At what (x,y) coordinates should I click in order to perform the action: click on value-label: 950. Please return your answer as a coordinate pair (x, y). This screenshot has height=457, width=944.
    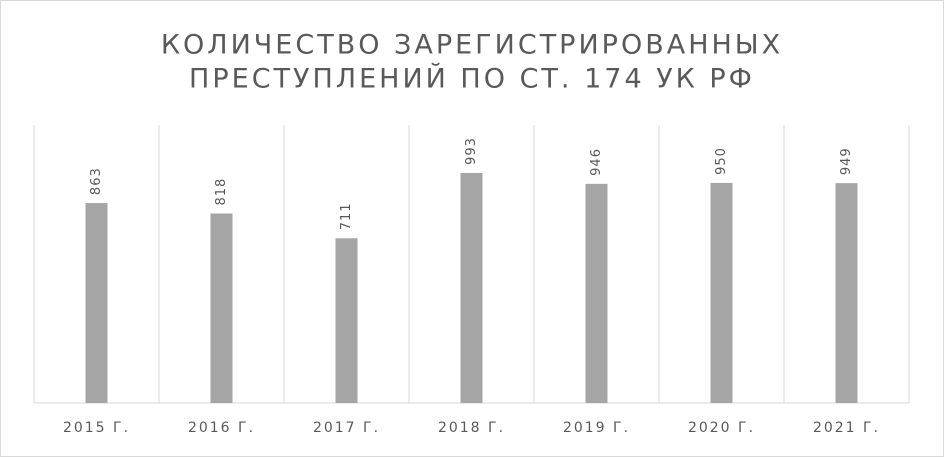
    Looking at the image, I should click on (721, 161).